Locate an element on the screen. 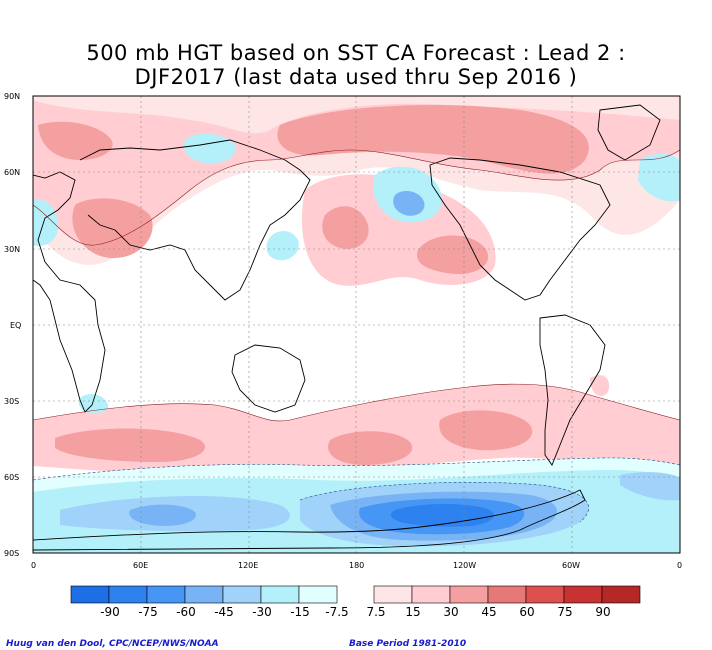 The width and height of the screenshot is (712, 650). anomaly-central-asia-positive is located at coordinates (112, 228).